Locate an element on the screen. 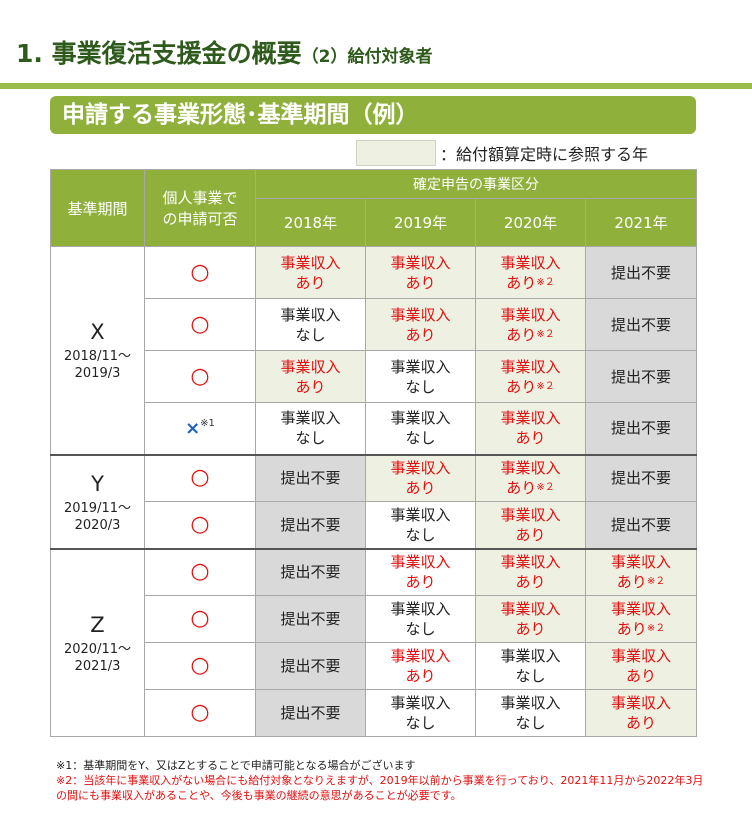 The image size is (752, 830). header-individual: 個人事業で の申請可否 is located at coordinates (200, 208).